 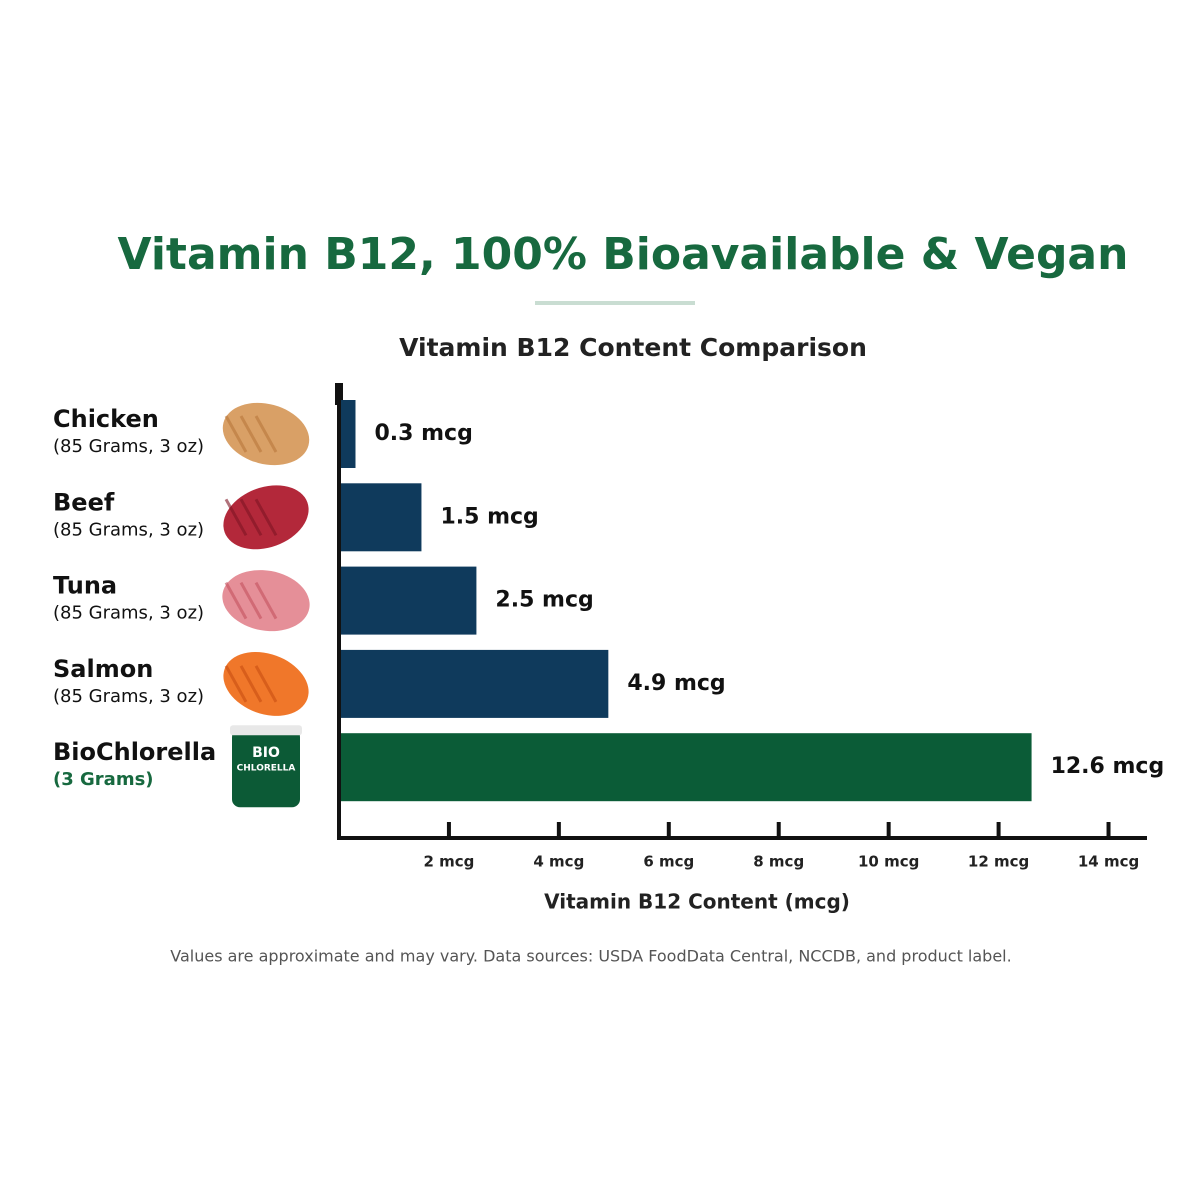 I want to click on x-tick-label: 4 mcg, so click(x=558, y=862).